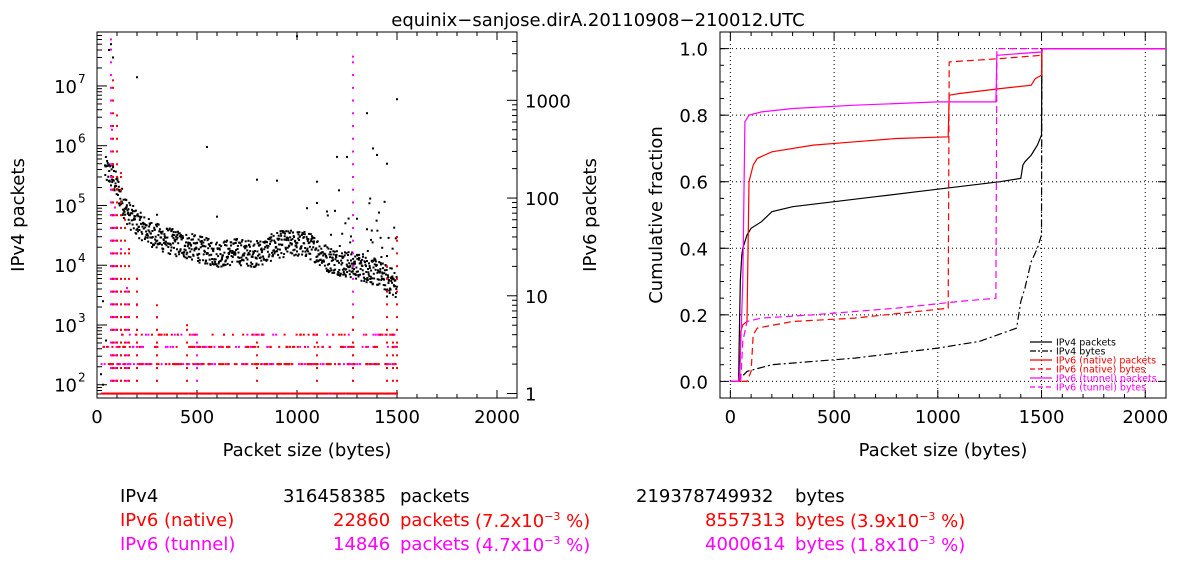 This screenshot has width=1200, height=580. Describe the element at coordinates (335, 496) in the screenshot. I see `summary-packets-count: 316458385` at that location.